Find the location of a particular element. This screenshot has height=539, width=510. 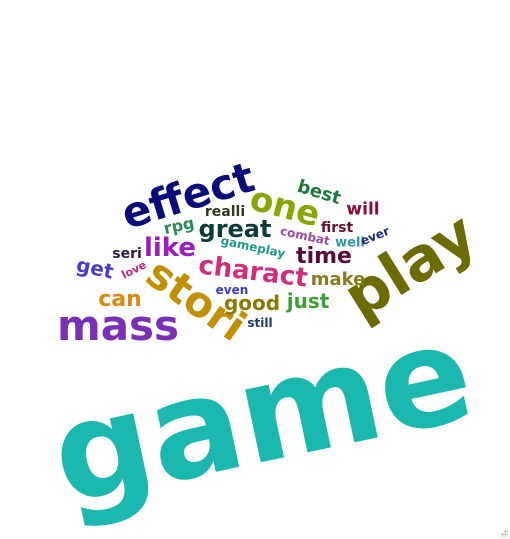

word-even: even is located at coordinates (232, 290).